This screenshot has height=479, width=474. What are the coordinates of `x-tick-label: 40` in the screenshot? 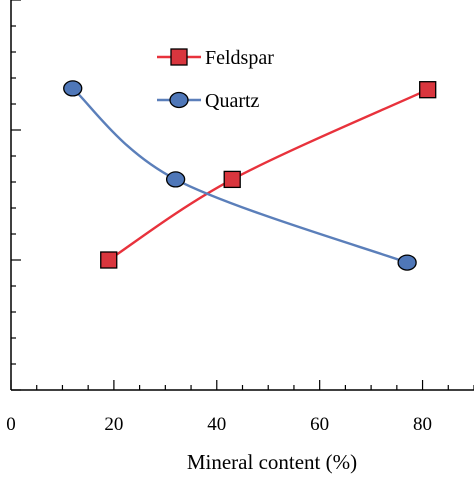 It's located at (216, 424).